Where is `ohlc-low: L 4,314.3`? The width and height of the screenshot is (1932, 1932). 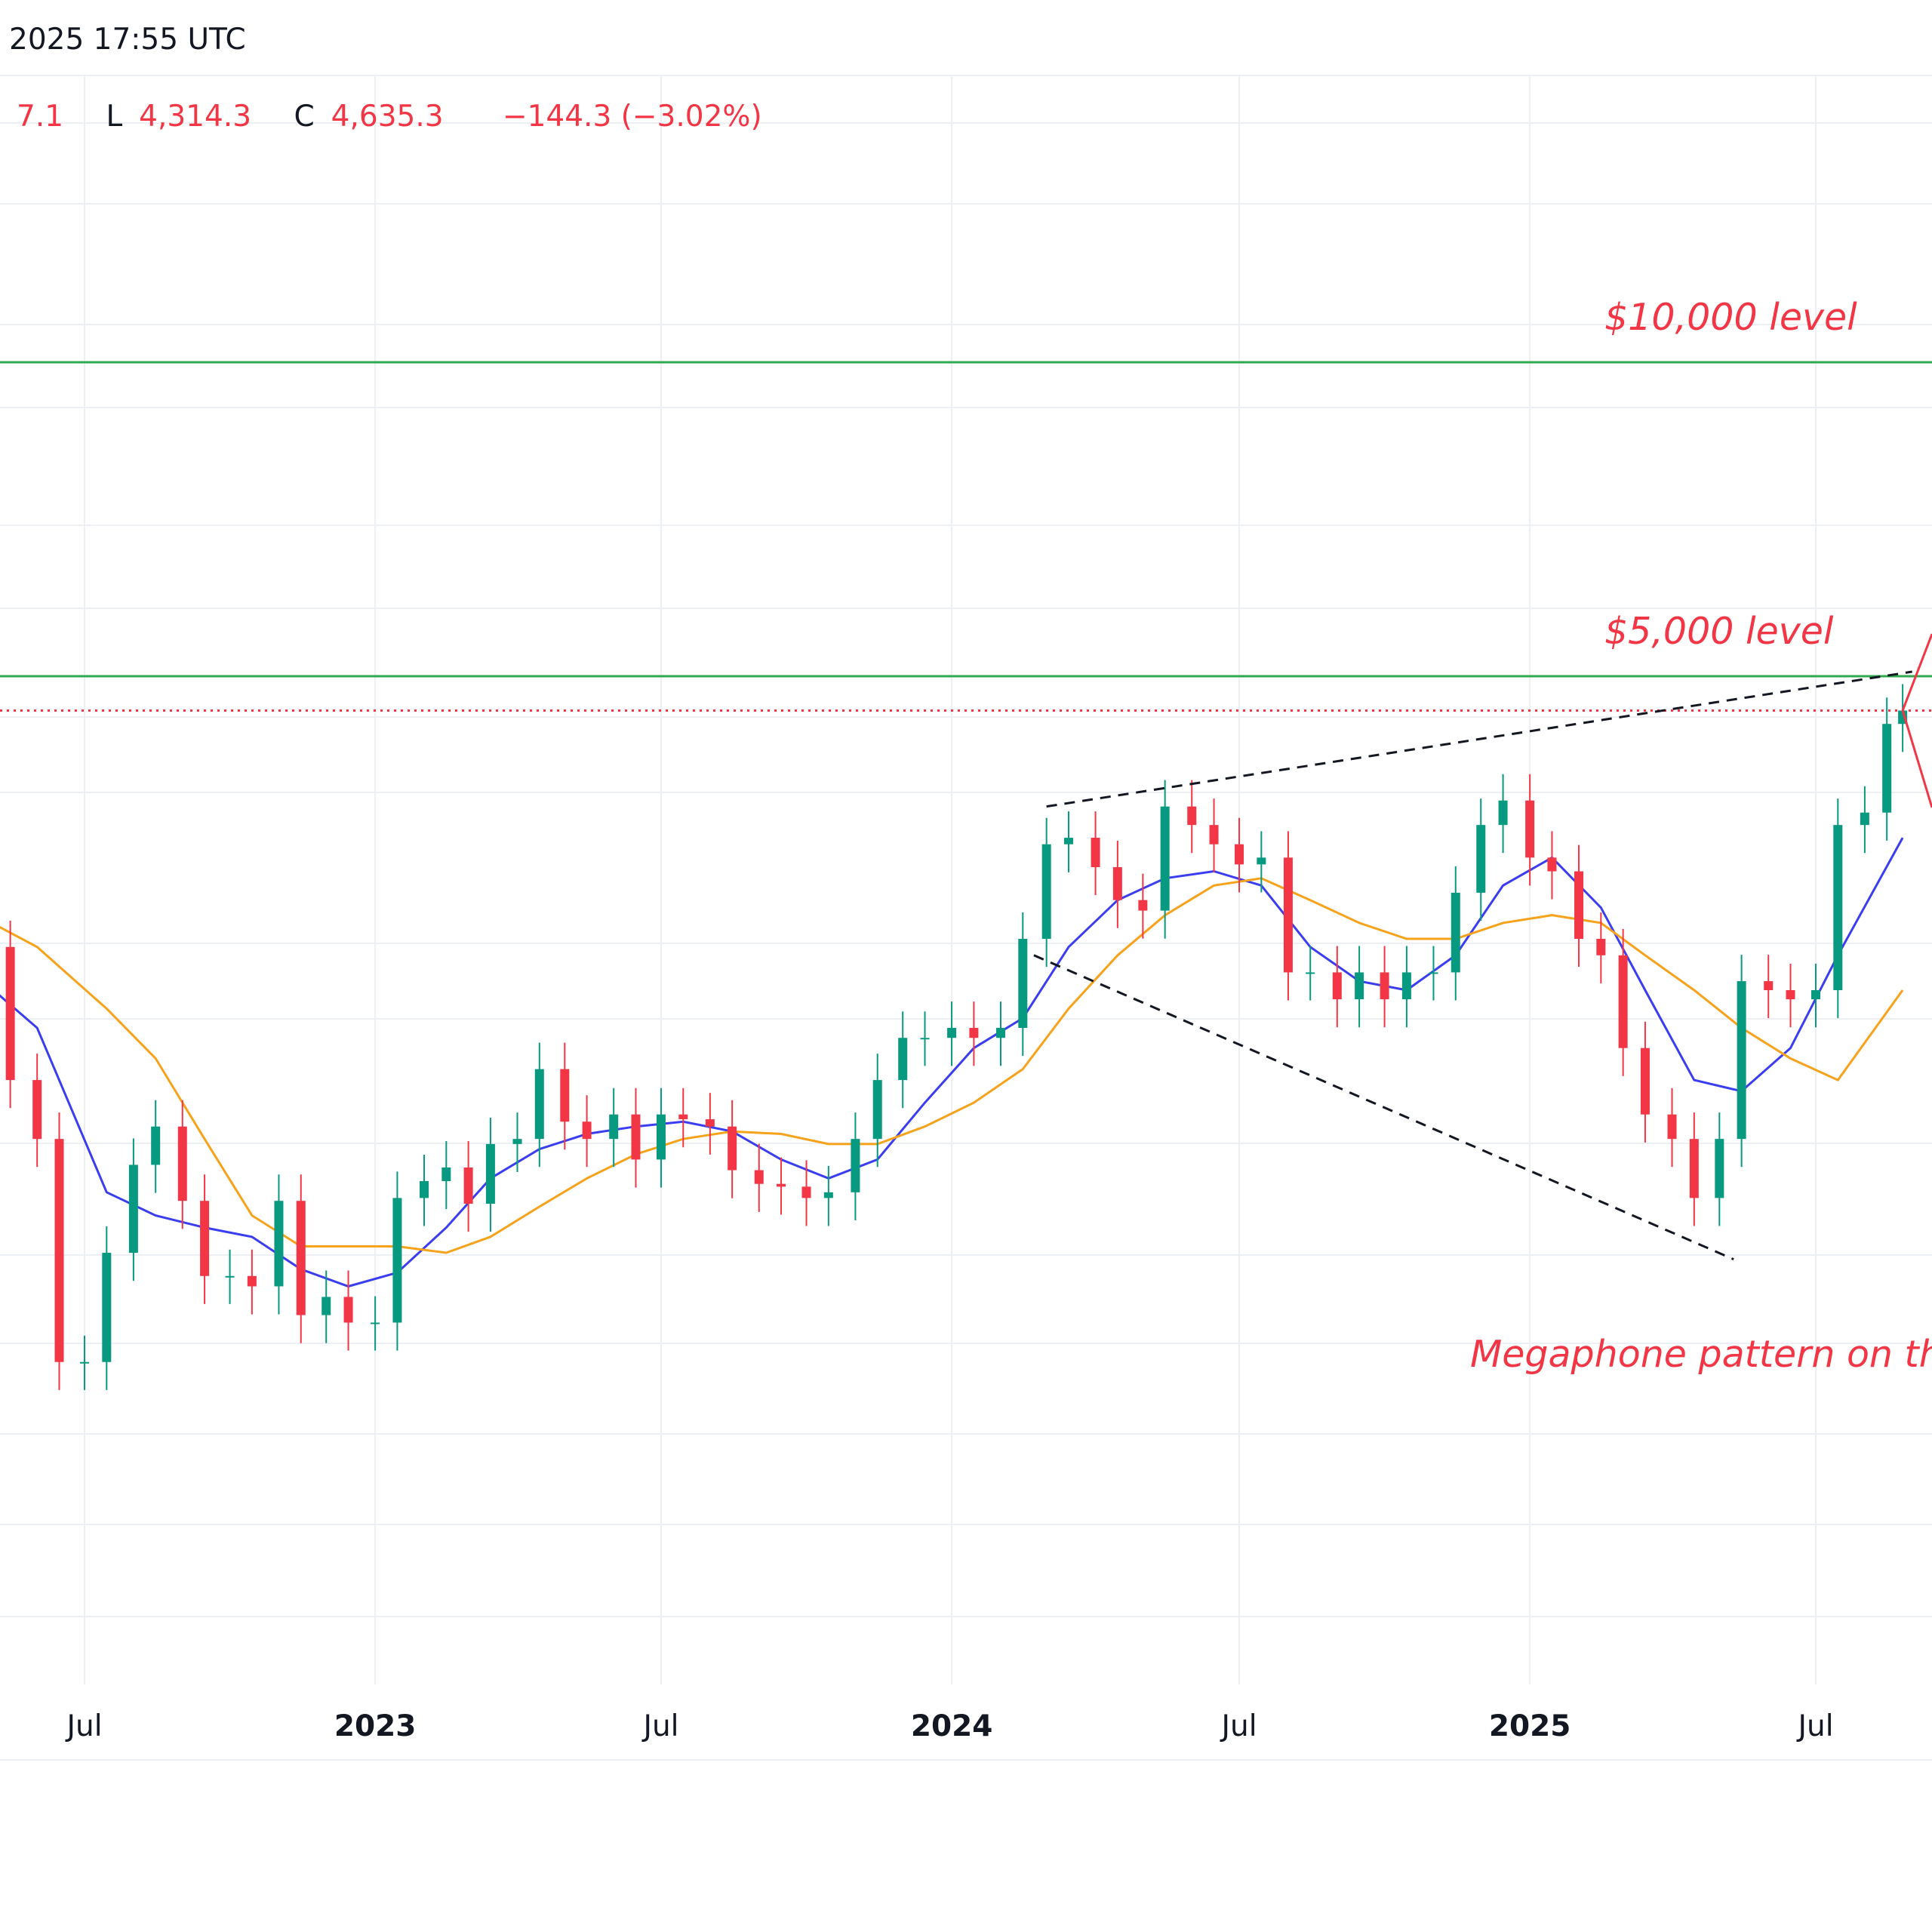 ohlc-low: L 4,314.3 is located at coordinates (179, 117).